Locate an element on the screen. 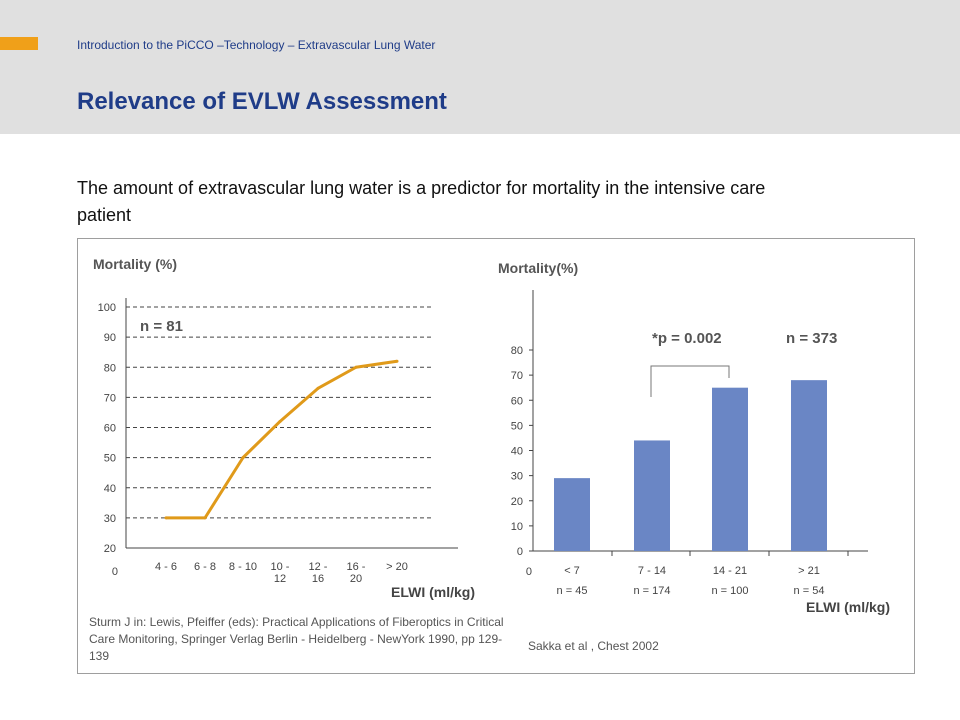  right-origin-label: 0 is located at coordinates (529, 572).